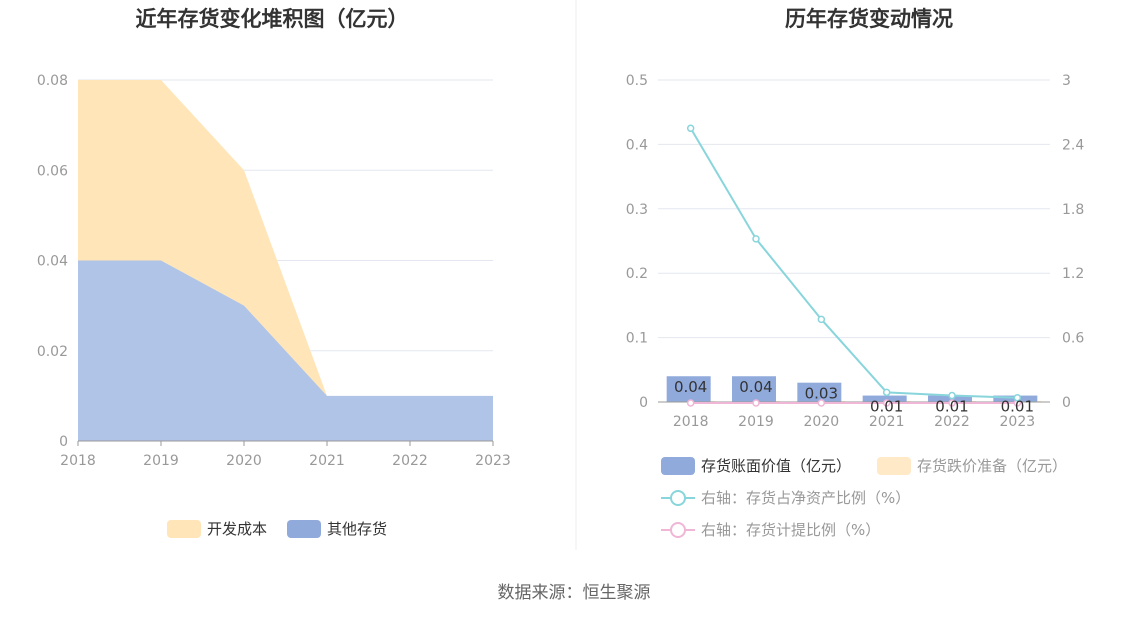  What do you see at coordinates (643, 403) in the screenshot?
I see `y-left-tick-label: 0` at bounding box center [643, 403].